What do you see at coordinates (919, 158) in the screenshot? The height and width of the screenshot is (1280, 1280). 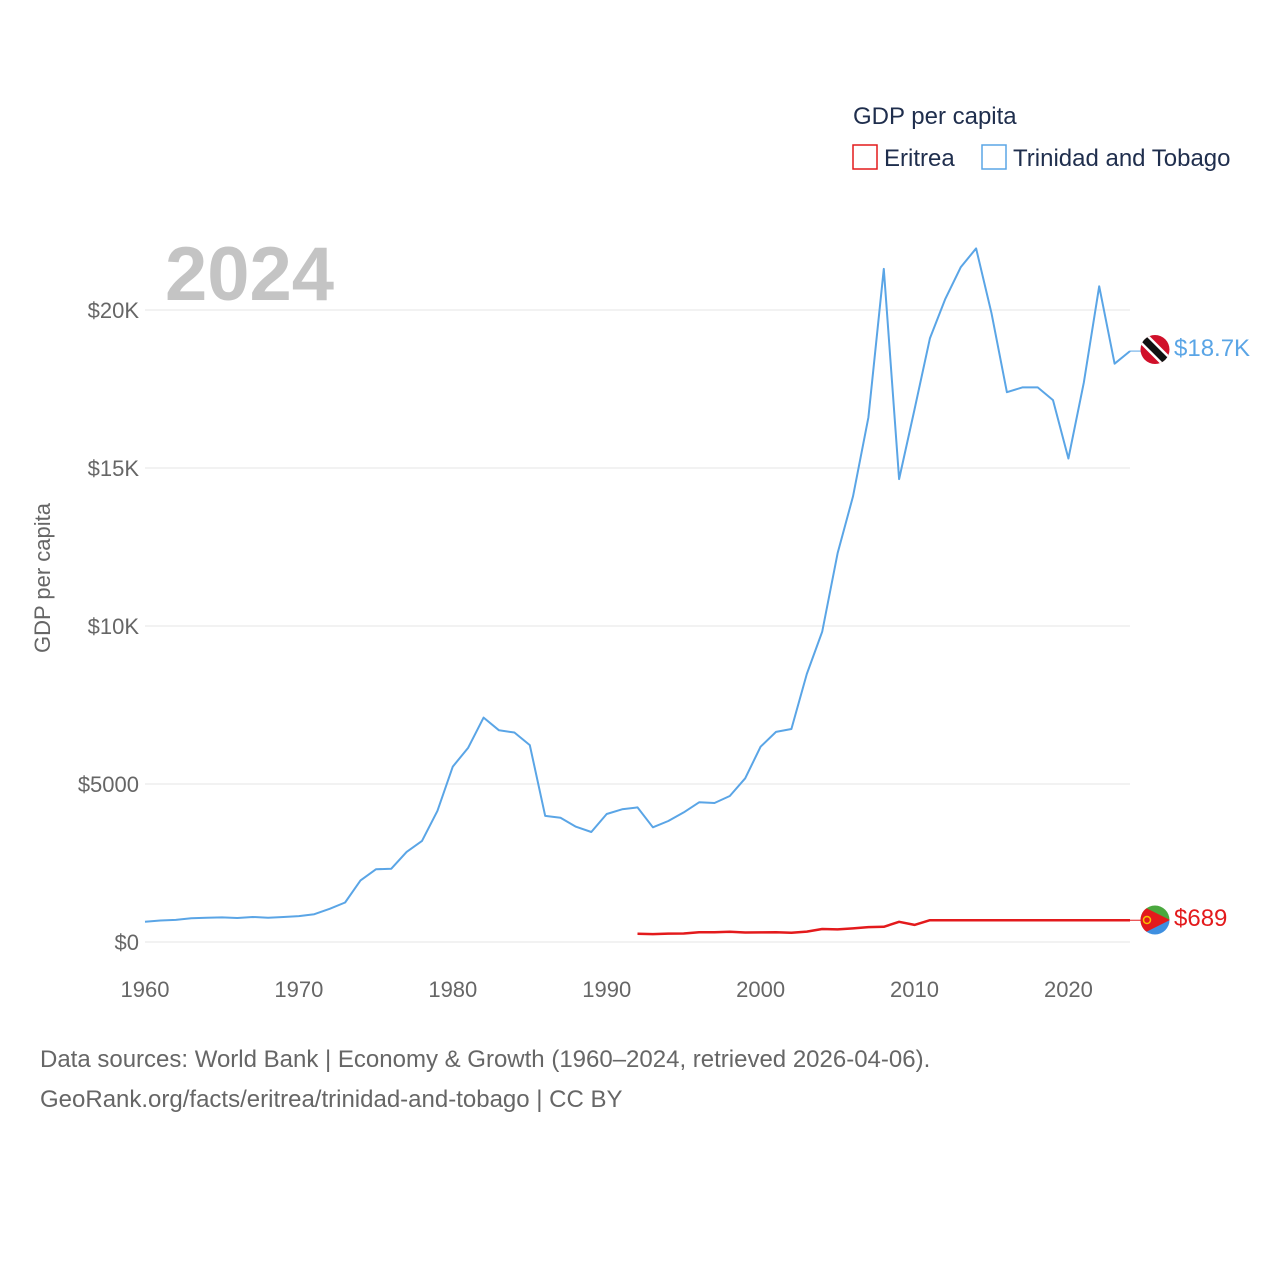 I see `legend-label-eritrea: Eritrea` at bounding box center [919, 158].